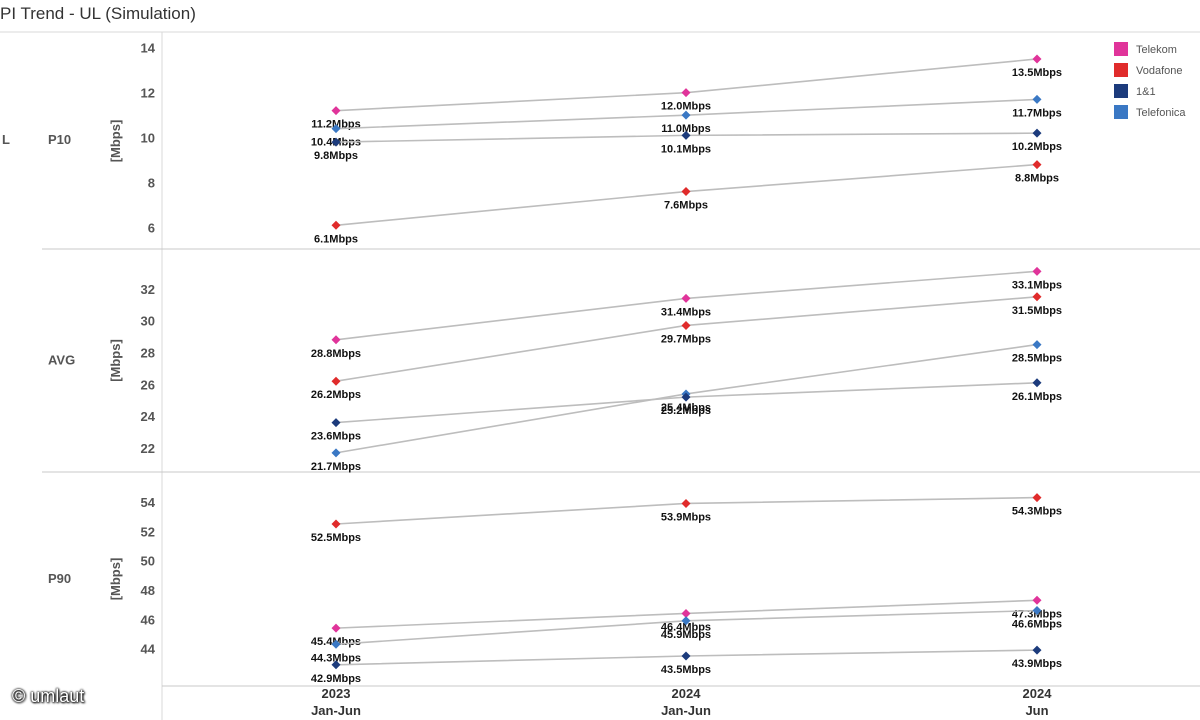 This screenshot has height=720, width=1200. What do you see at coordinates (59, 578) in the screenshot?
I see `panel-row-label: P90` at bounding box center [59, 578].